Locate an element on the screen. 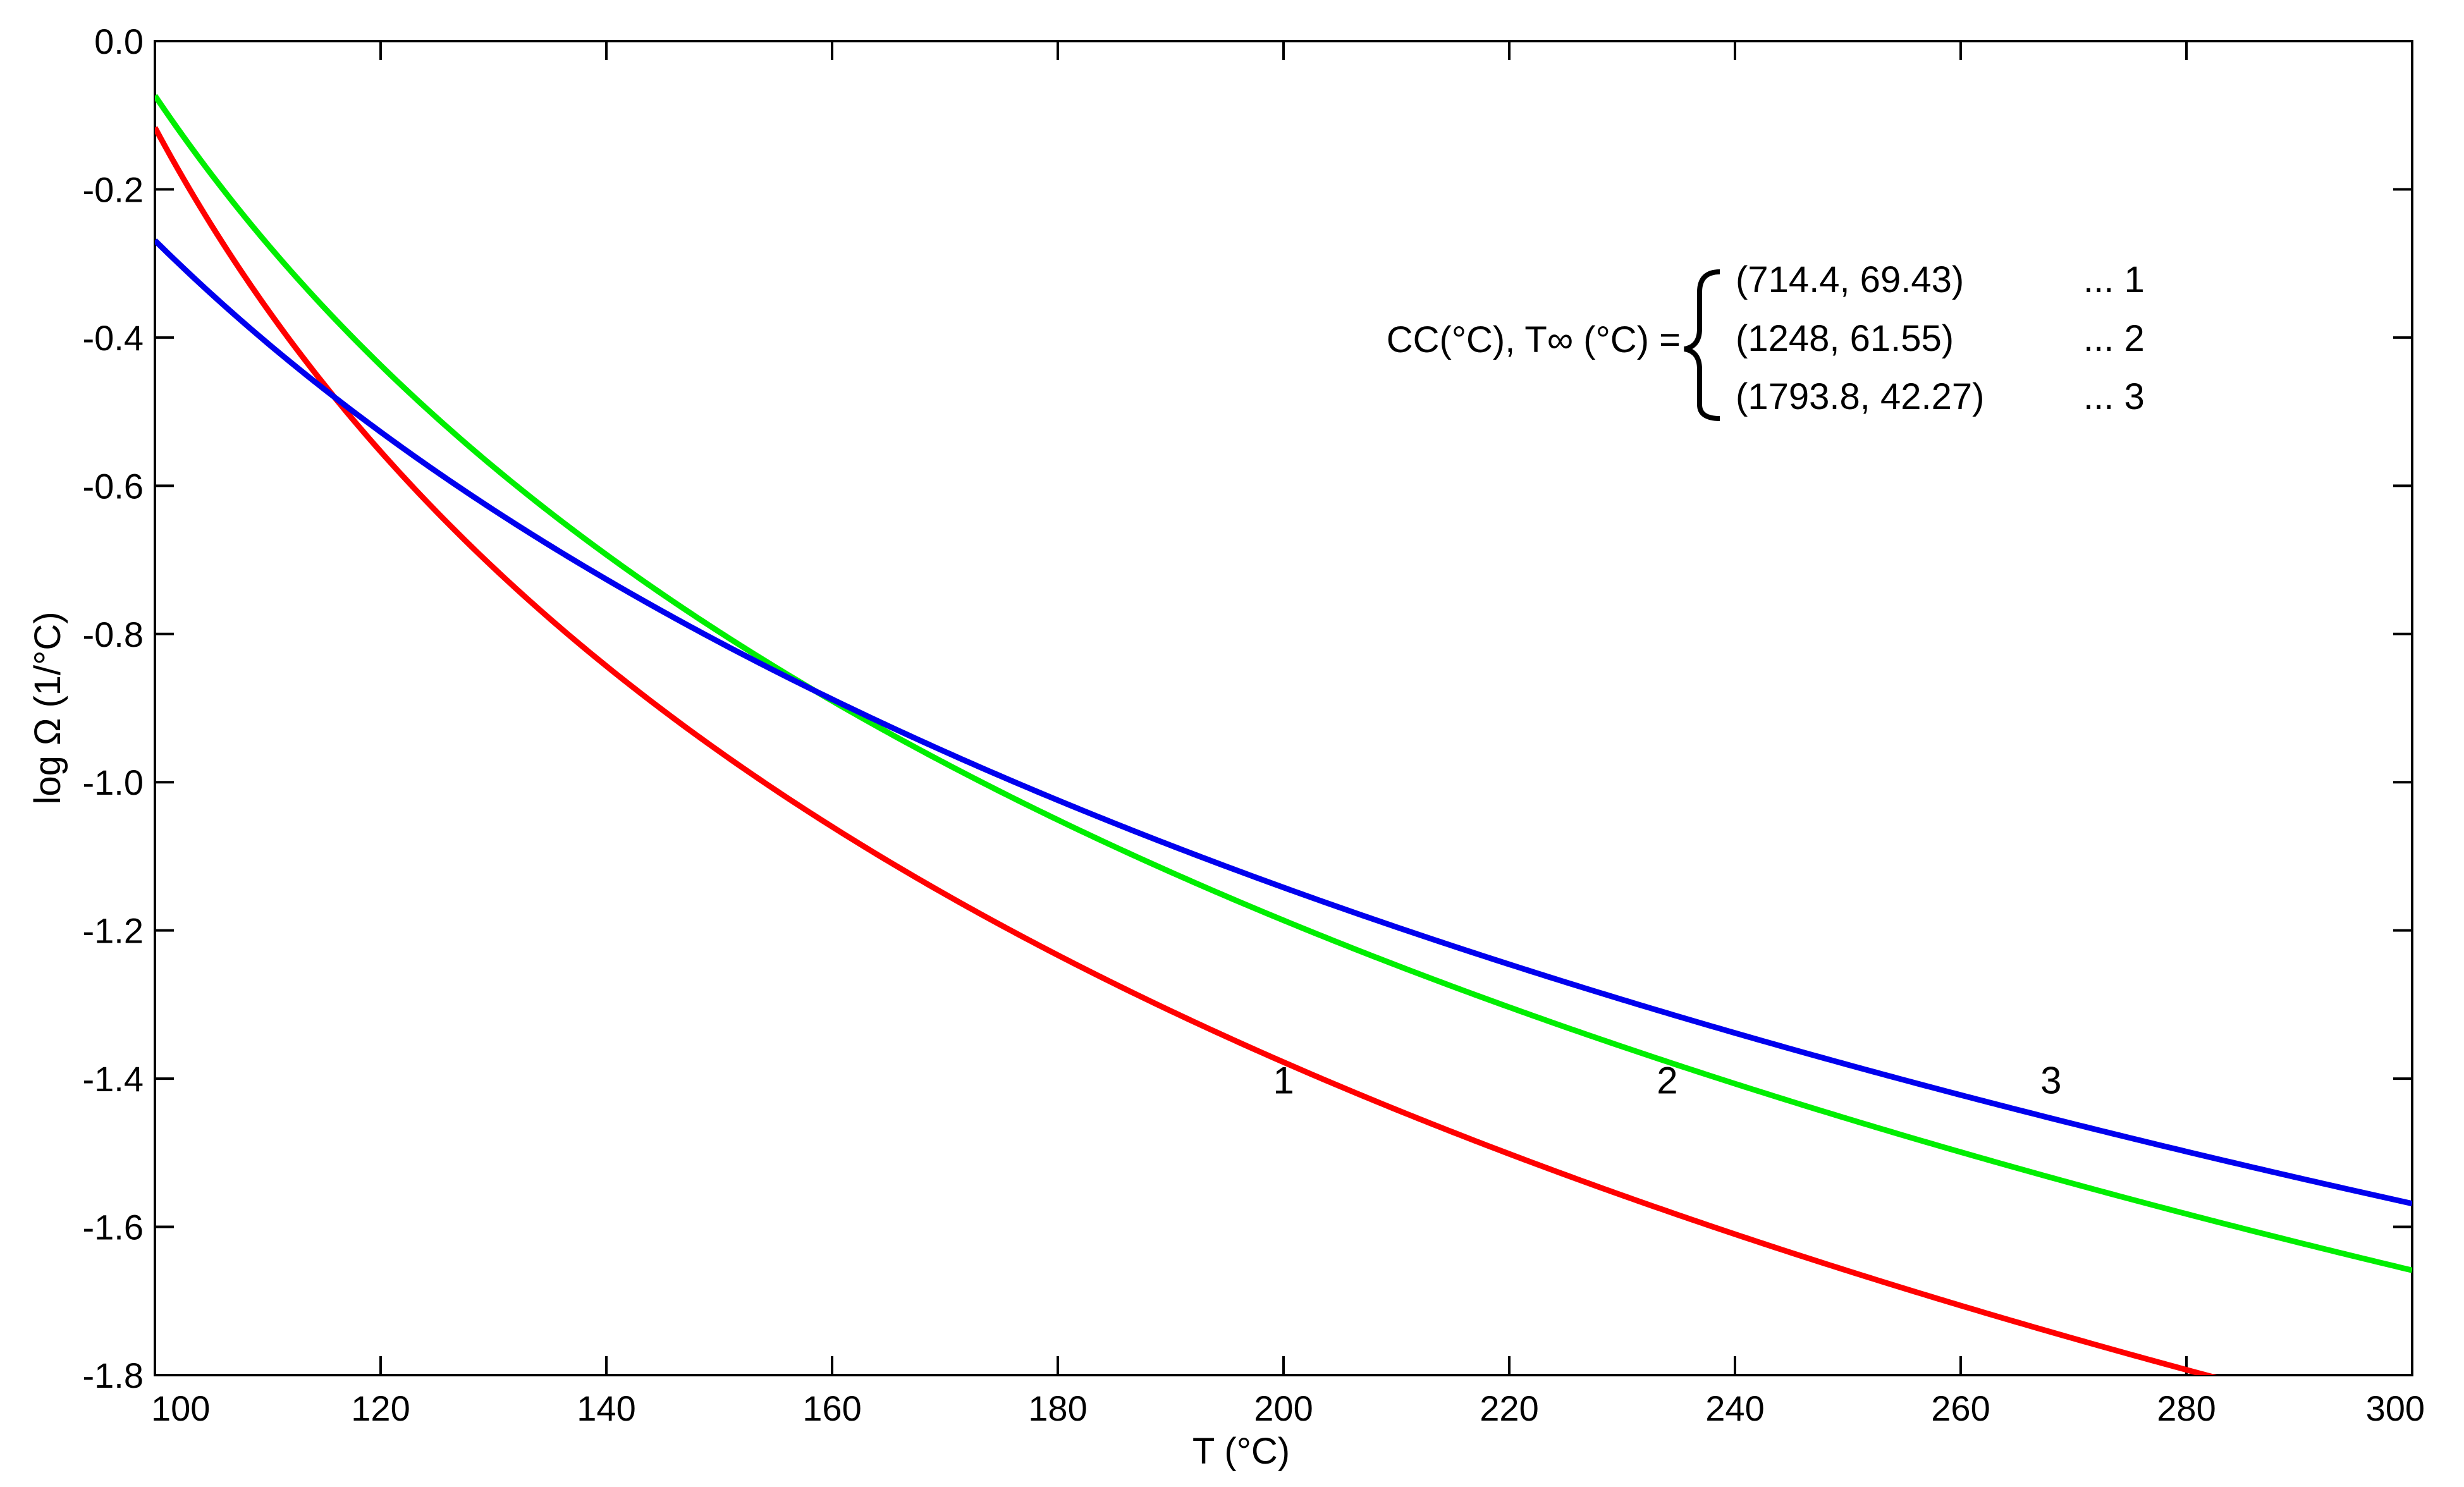  series-3-label: 3 is located at coordinates (2050, 1081).